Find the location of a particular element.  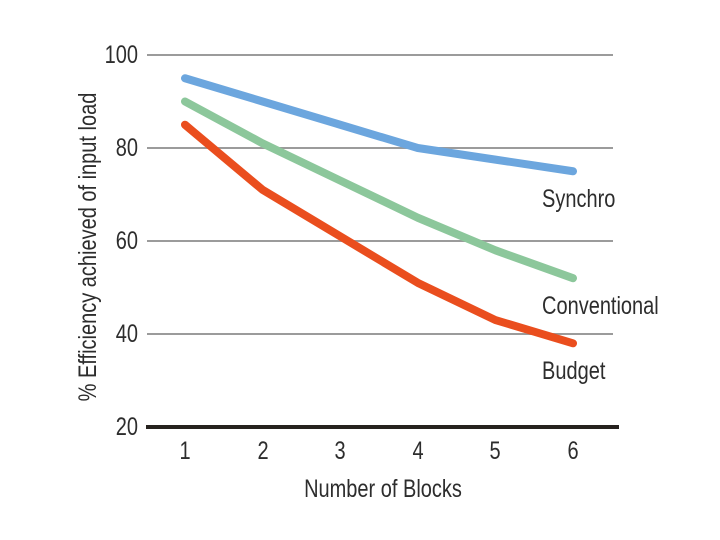

y-tick-label-60: 60 is located at coordinates (126, 241).